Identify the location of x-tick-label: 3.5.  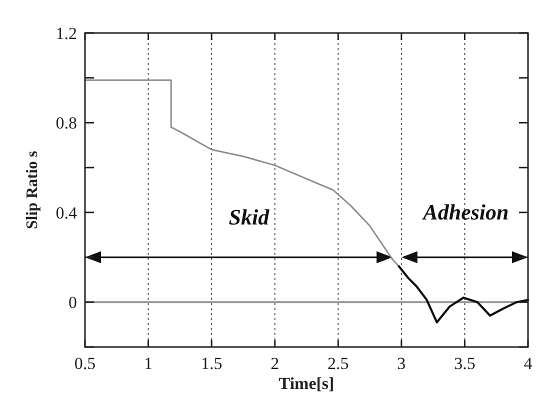
(465, 363).